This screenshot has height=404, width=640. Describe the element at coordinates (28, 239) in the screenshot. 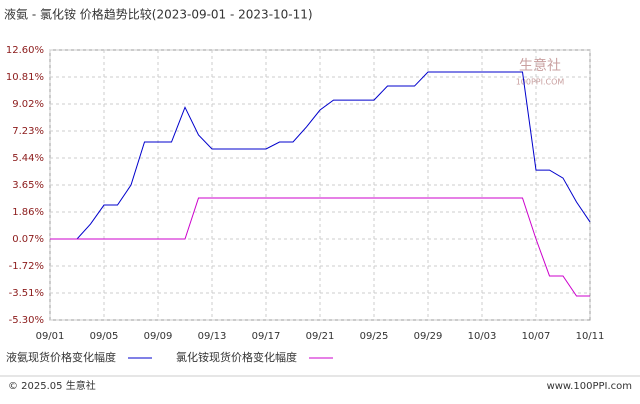

I see `y-tick-label: 0.07%` at that location.